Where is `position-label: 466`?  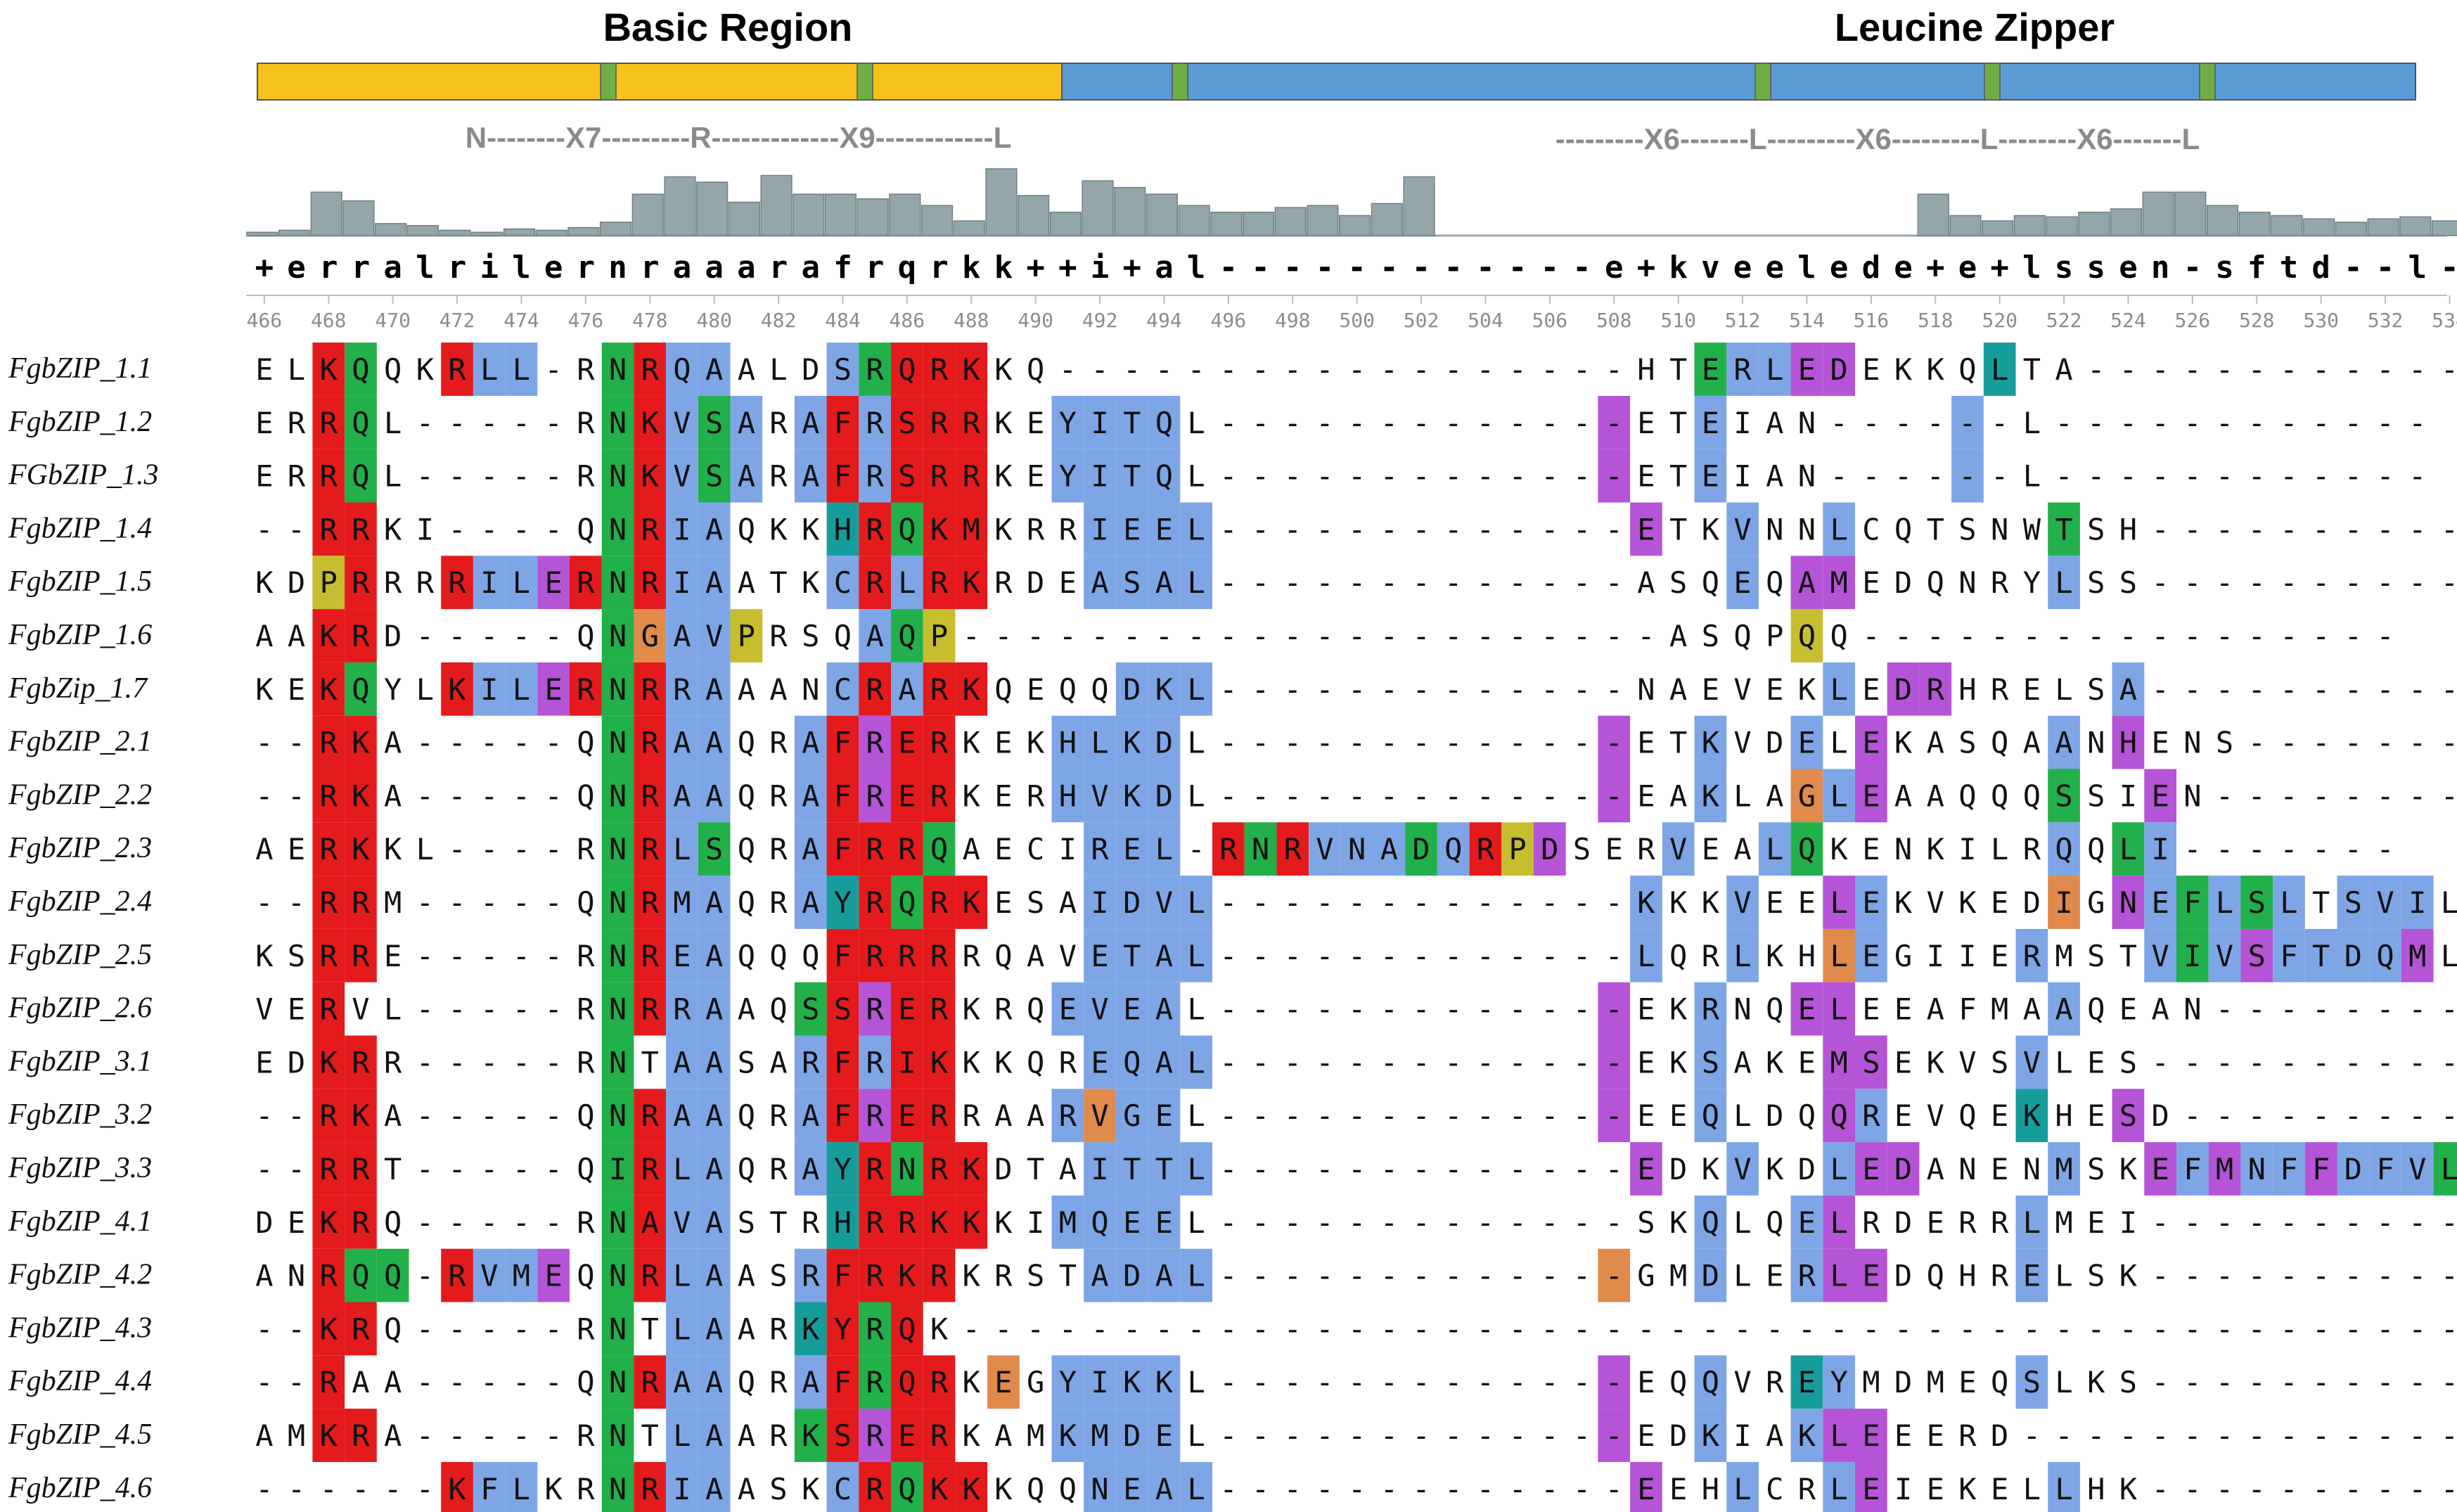
position-label: 466 is located at coordinates (265, 320).